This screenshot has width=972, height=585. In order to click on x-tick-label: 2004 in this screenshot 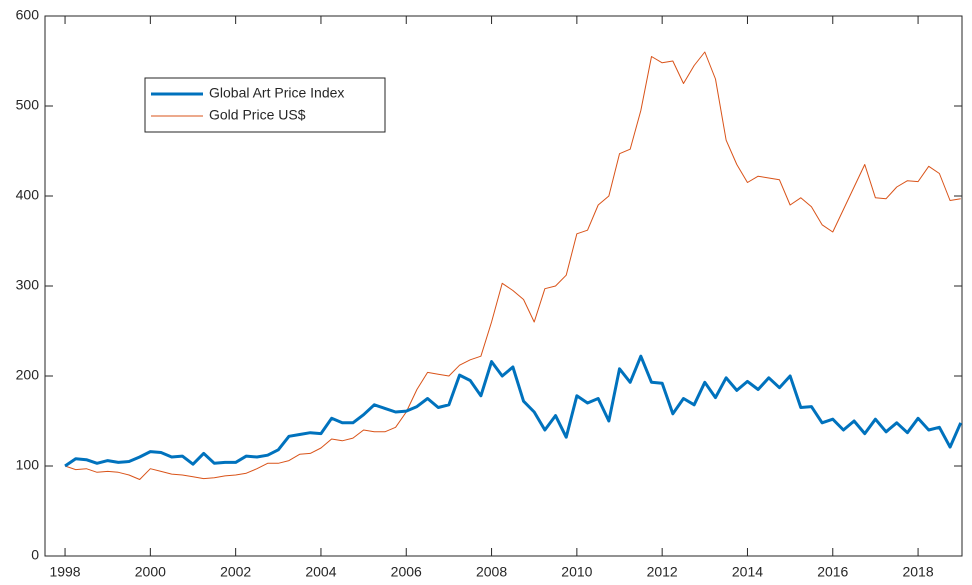, I will do `click(320, 572)`.